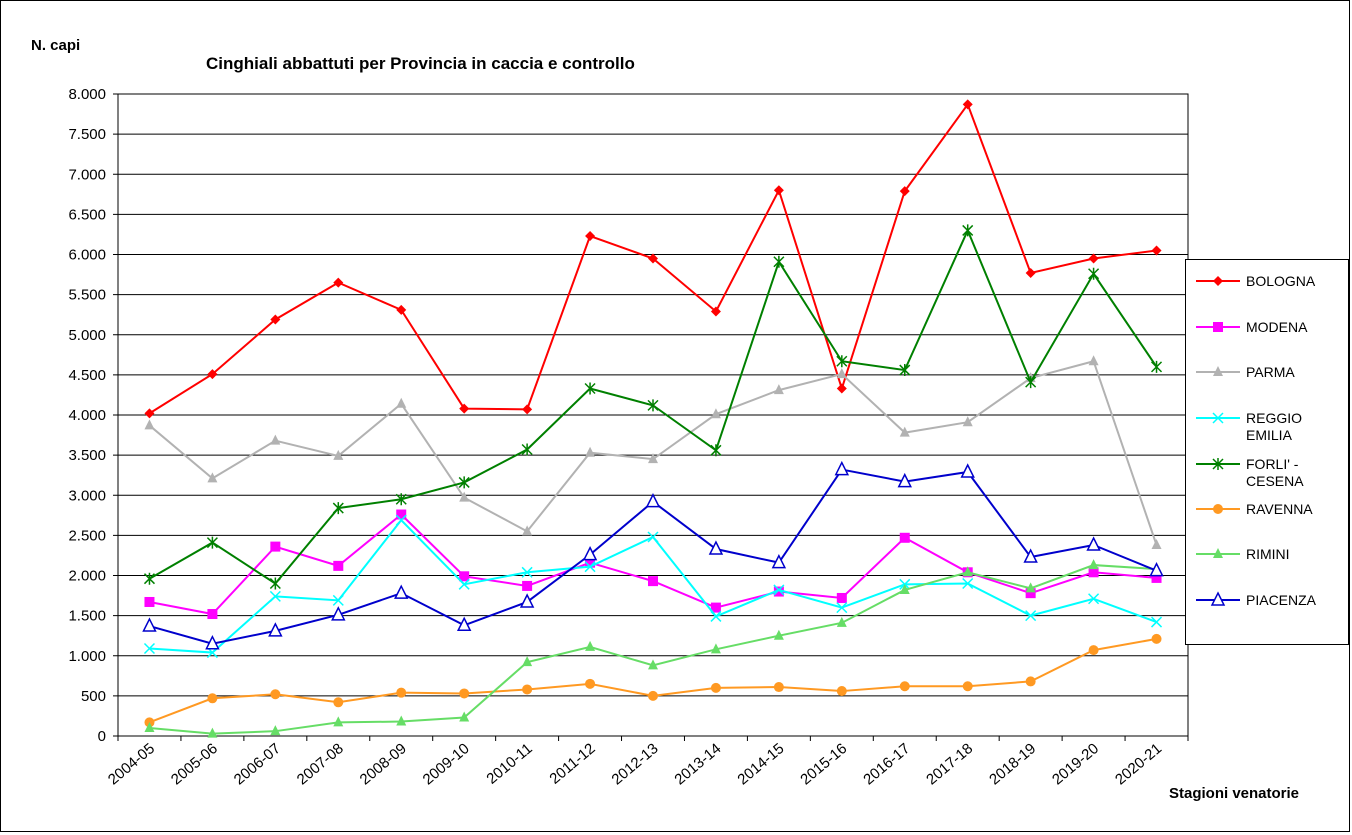 The width and height of the screenshot is (1352, 835). I want to click on x-tick-label: 2006-07, so click(257, 764).